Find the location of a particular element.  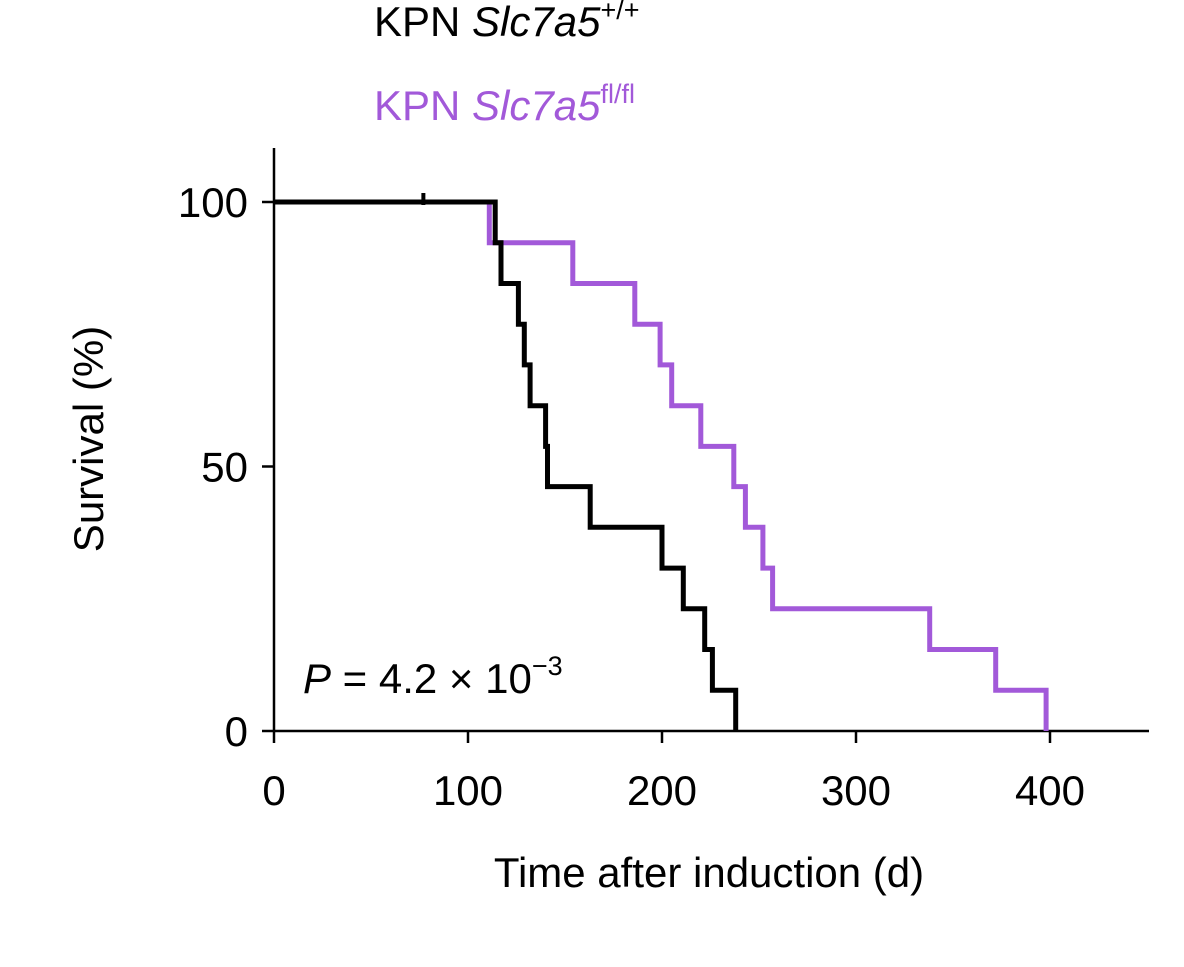

x-tick-label: 0 is located at coordinates (273, 790).